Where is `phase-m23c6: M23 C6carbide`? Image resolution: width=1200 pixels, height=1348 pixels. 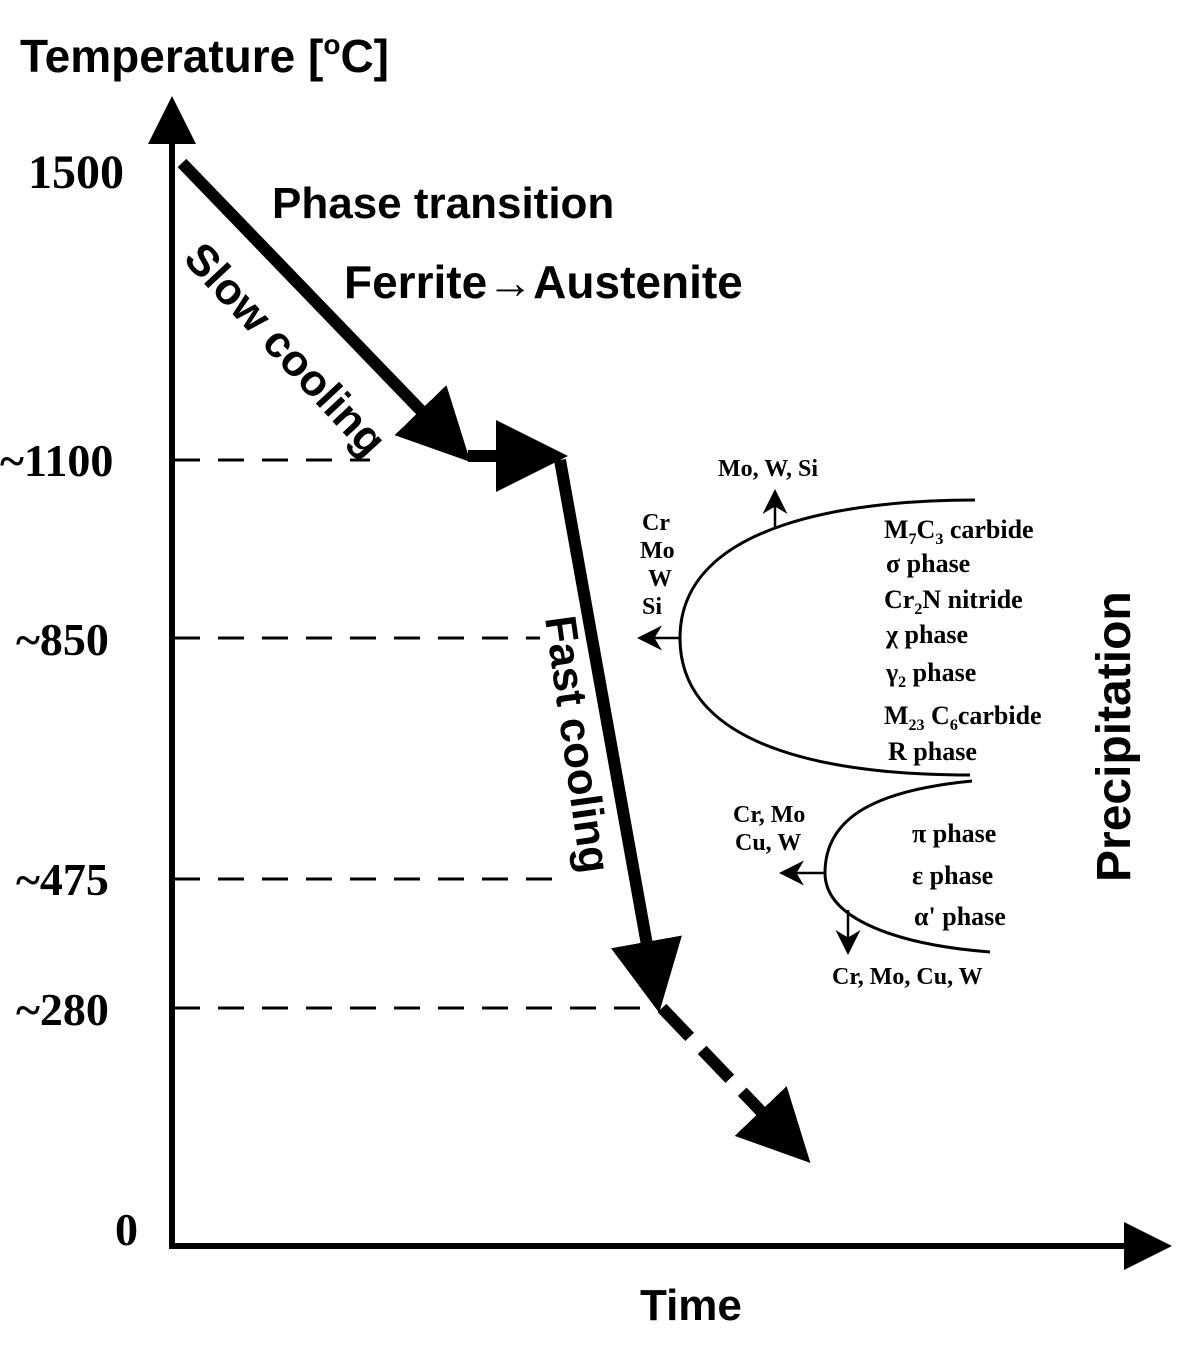
phase-m23c6: M23 C6carbide is located at coordinates (963, 717).